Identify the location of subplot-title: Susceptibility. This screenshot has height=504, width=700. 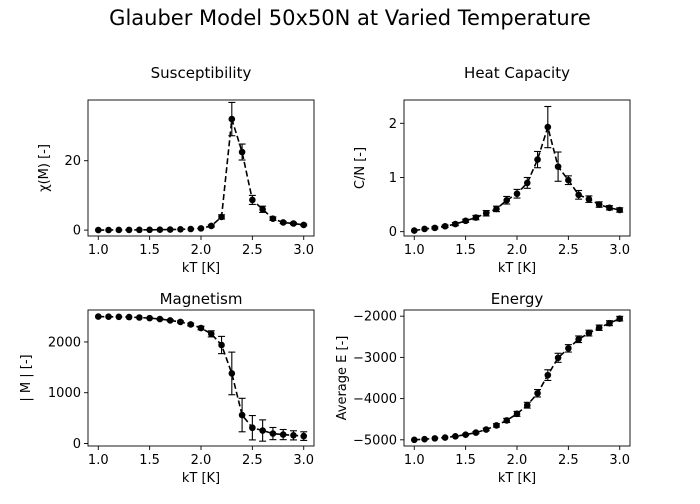
(201, 73).